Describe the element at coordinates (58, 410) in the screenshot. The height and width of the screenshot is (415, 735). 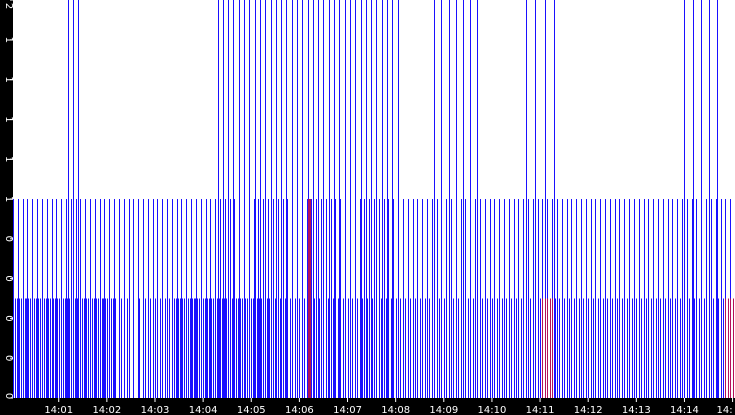
I see `x-tick-label: 14:01` at that location.